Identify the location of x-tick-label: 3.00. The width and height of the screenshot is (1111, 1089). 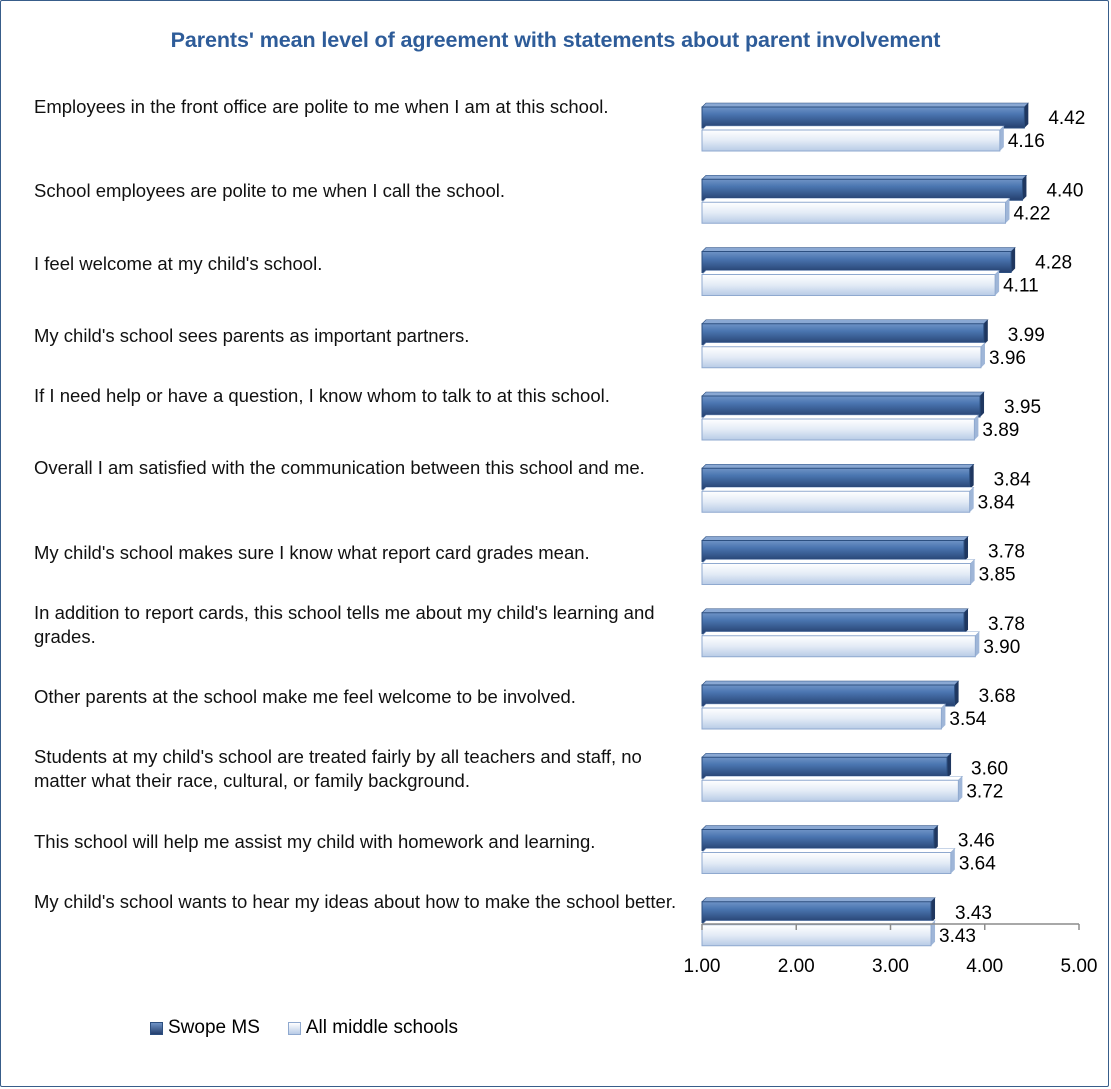
(890, 966).